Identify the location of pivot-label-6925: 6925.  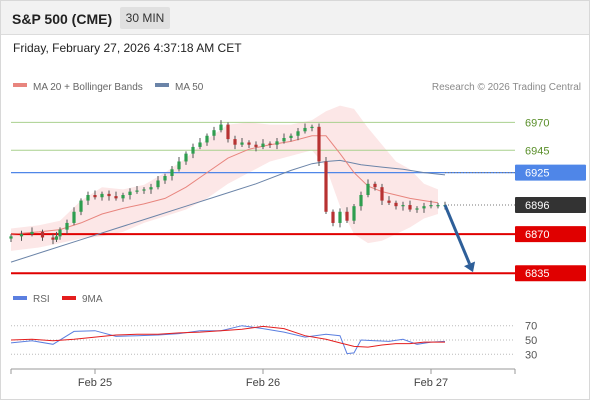
(537, 174).